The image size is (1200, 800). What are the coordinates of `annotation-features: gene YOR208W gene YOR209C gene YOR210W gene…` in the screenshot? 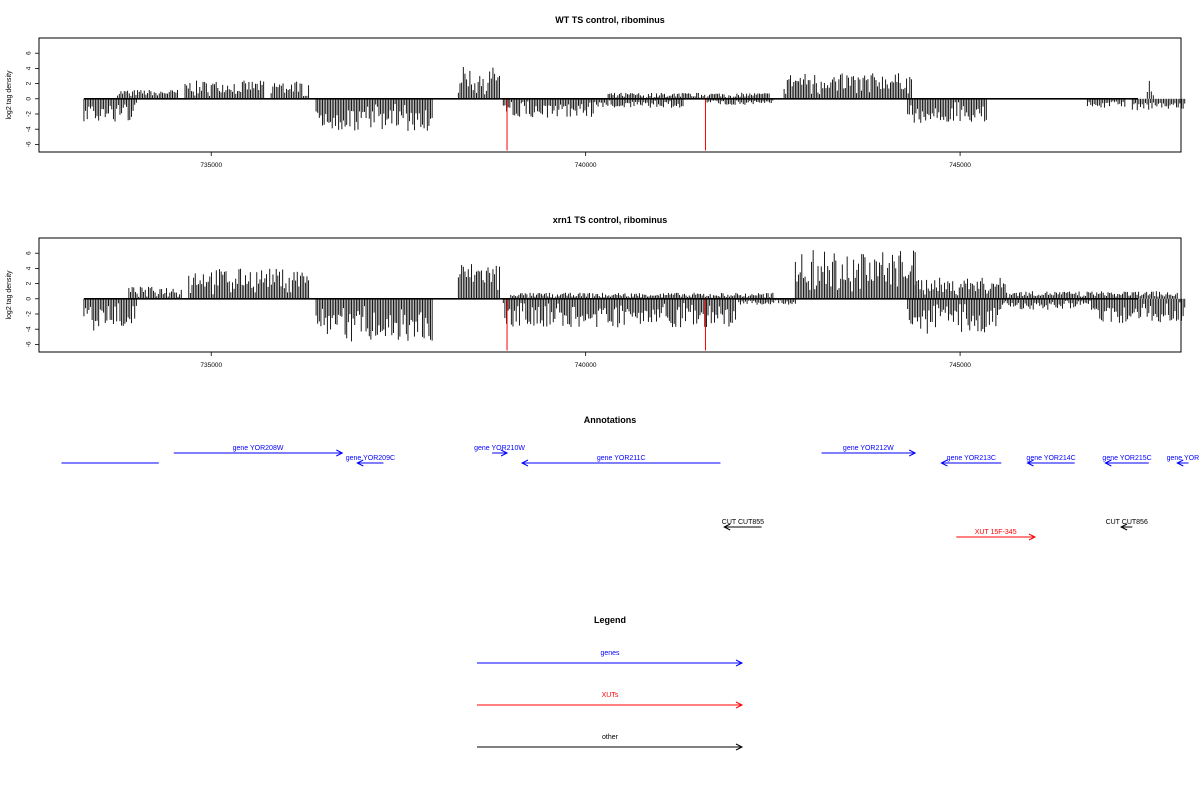 It's located at (630, 493).